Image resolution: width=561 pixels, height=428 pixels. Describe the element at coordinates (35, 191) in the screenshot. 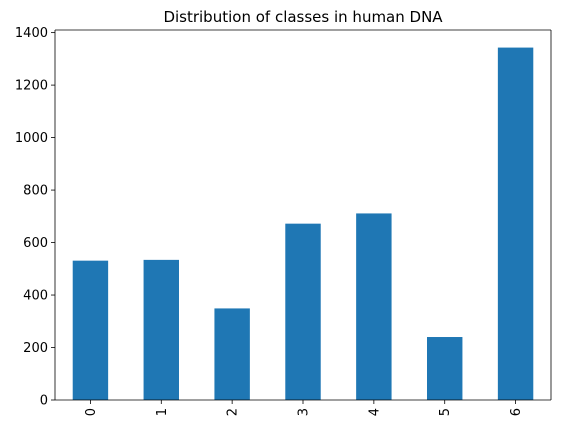

I see `y-tick-label: 800` at that location.